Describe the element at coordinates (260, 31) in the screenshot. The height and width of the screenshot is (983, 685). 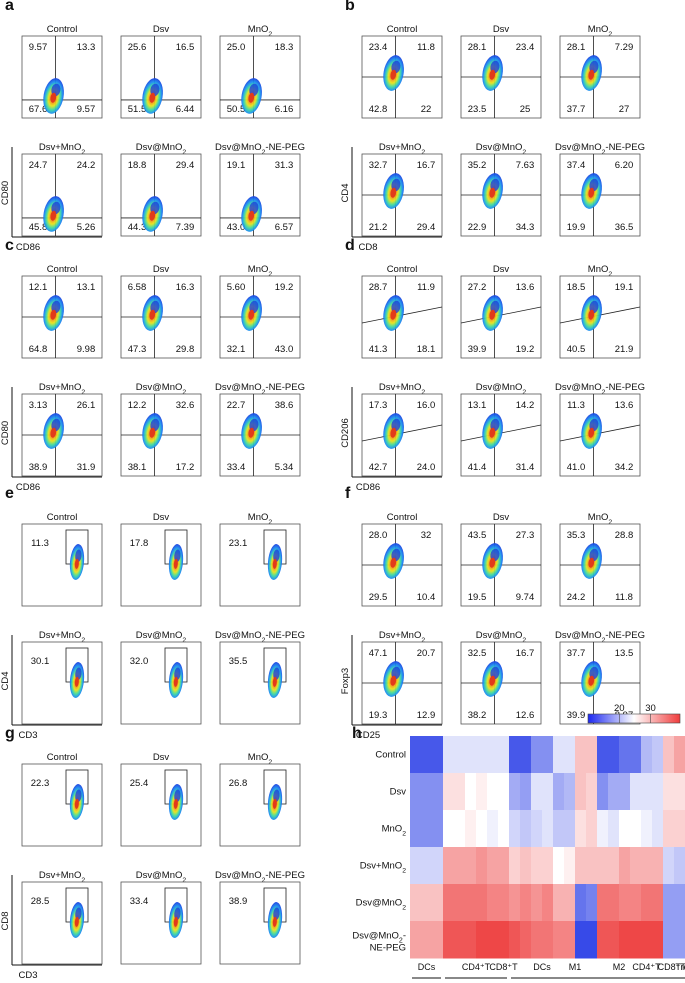
I see `plot-a-3-title: MnO2` at that location.